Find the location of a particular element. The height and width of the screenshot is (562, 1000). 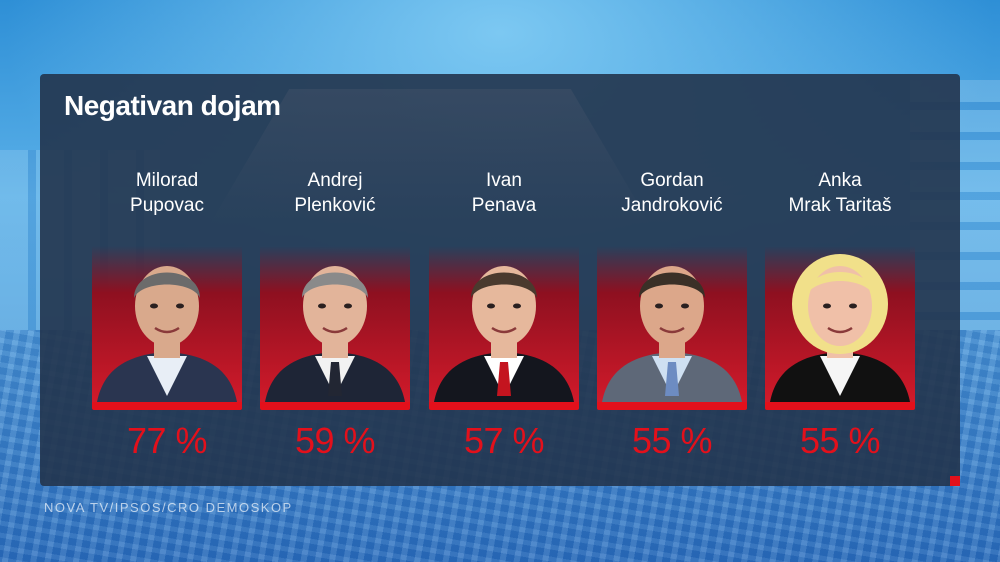

chart-title: Negativan dojam is located at coordinates (172, 105).